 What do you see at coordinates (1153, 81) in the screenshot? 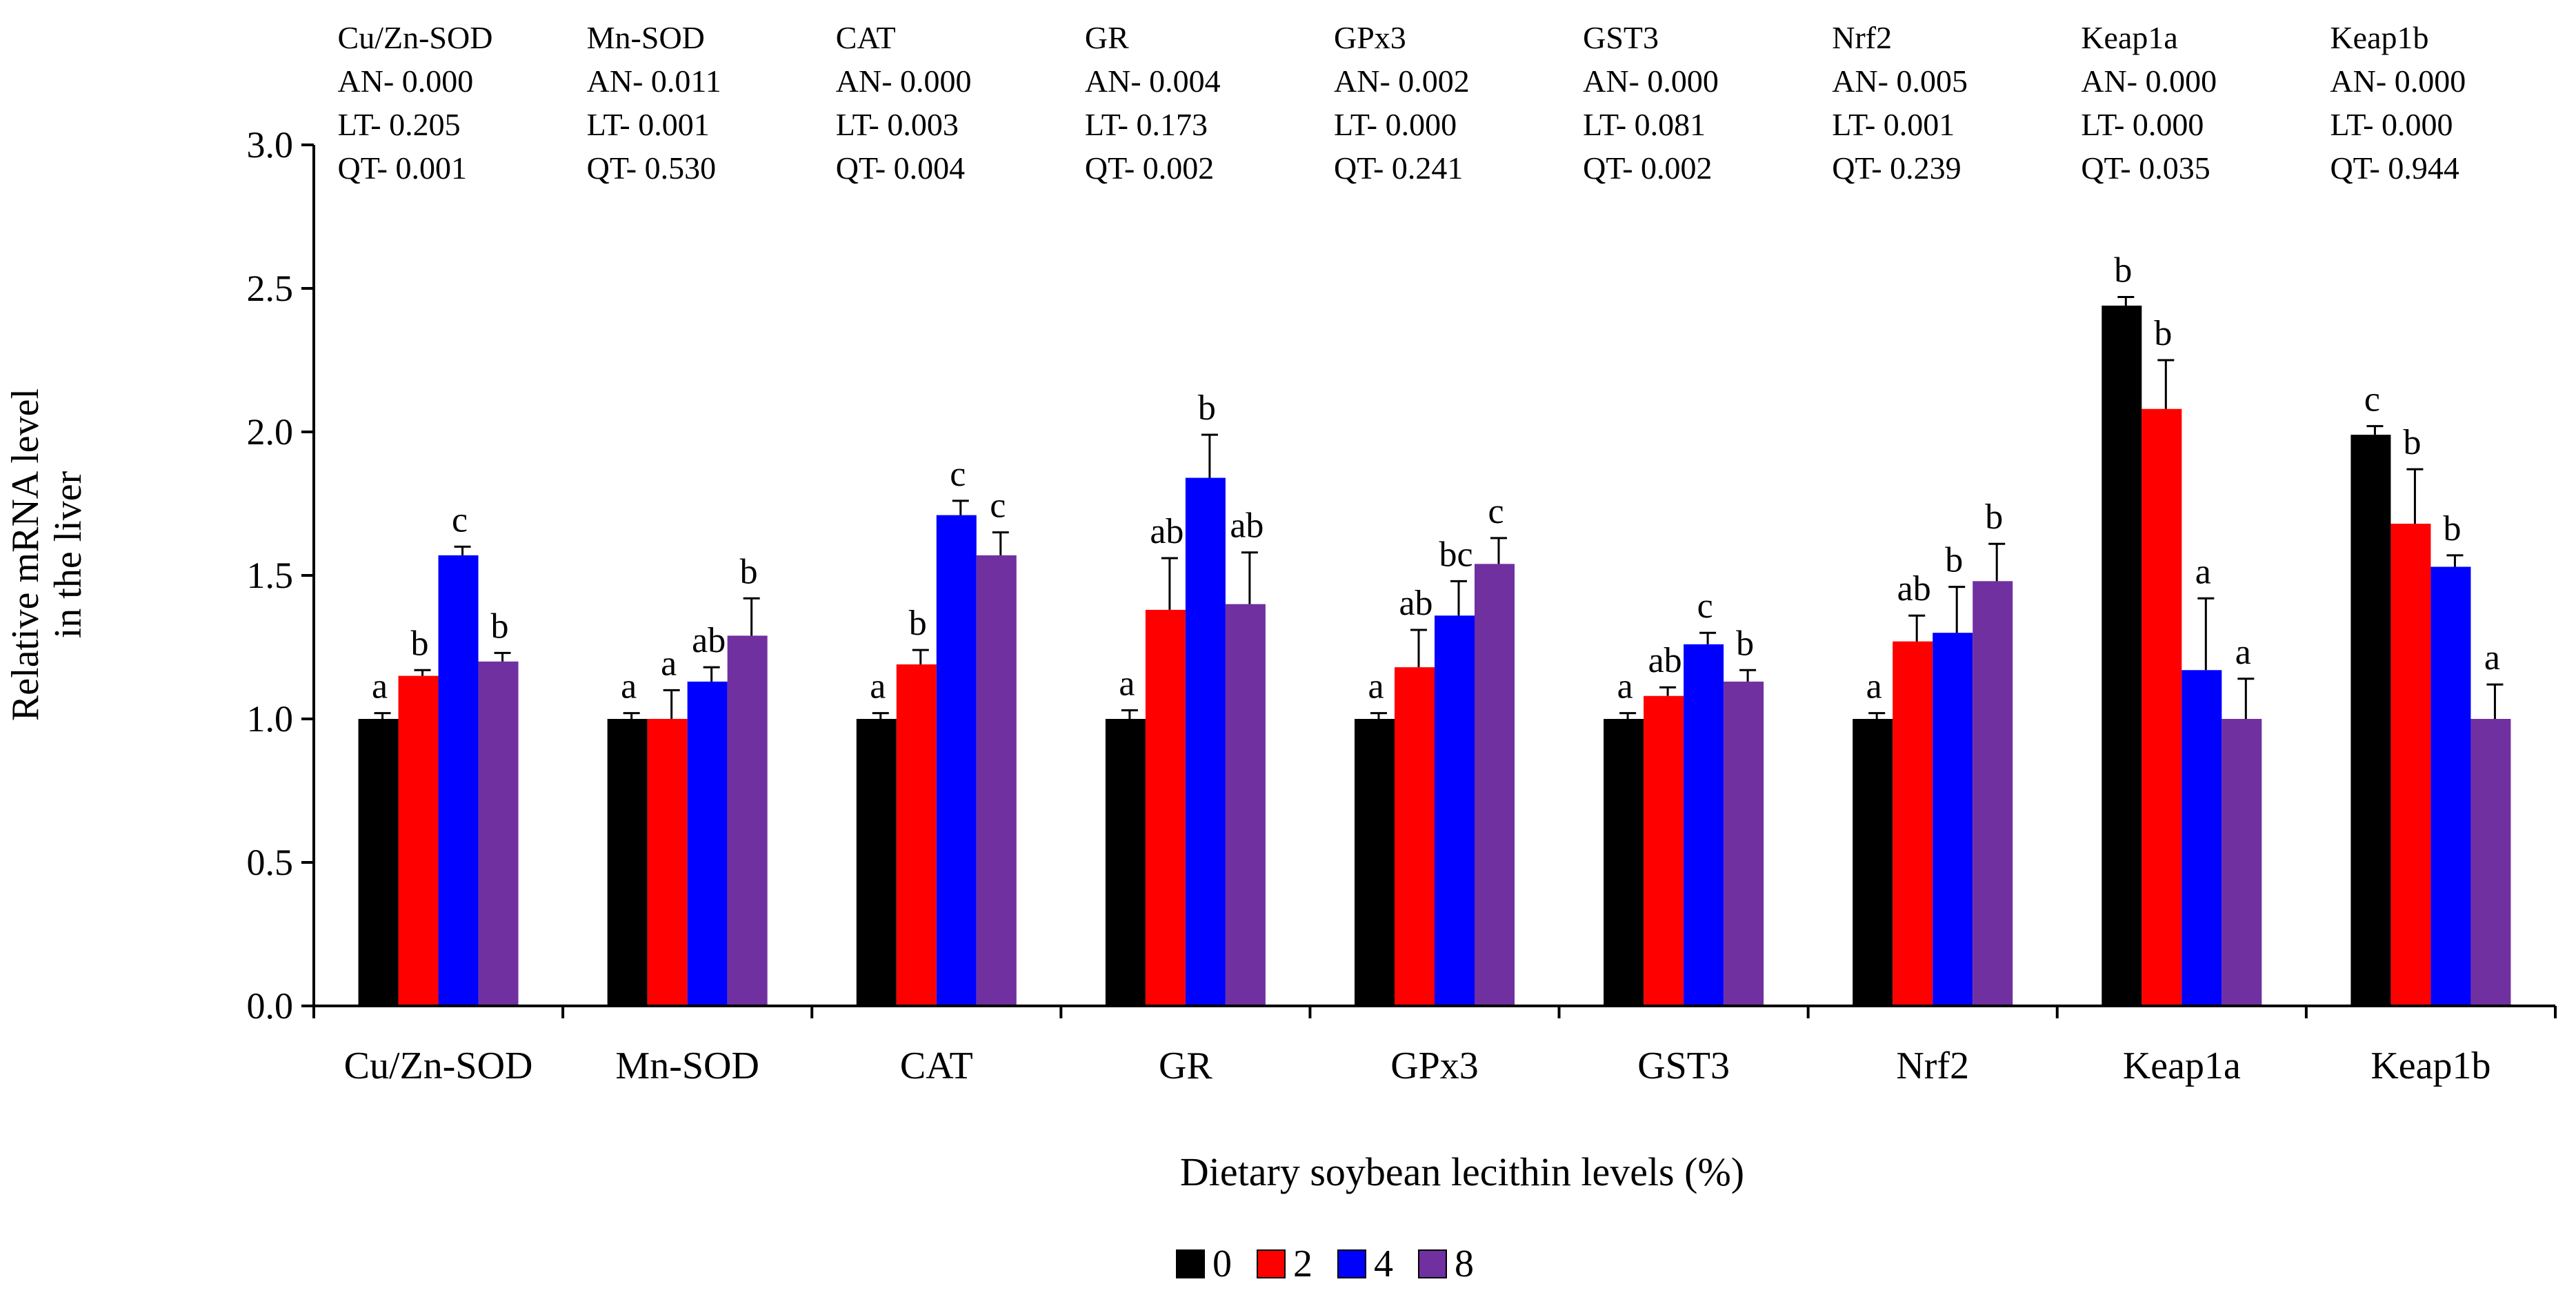
I see `annotation-line: AN- 0.004` at bounding box center [1153, 81].